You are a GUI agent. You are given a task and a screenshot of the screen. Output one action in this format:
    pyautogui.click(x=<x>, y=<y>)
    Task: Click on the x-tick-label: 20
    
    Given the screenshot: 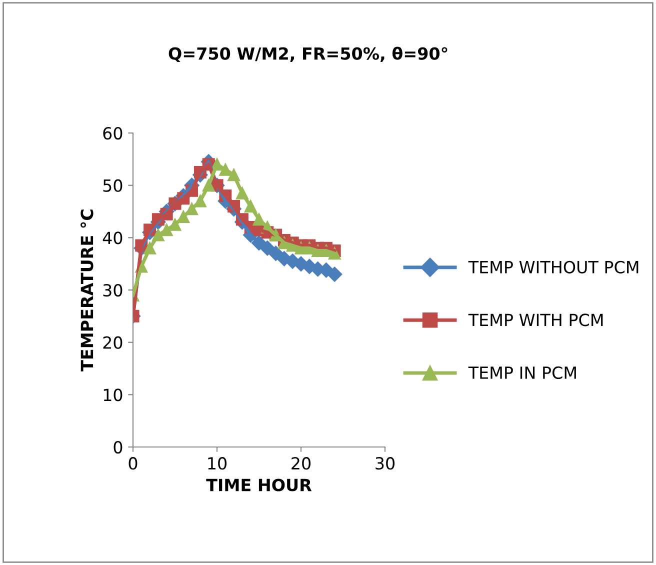 What is the action you would take?
    pyautogui.click(x=301, y=463)
    